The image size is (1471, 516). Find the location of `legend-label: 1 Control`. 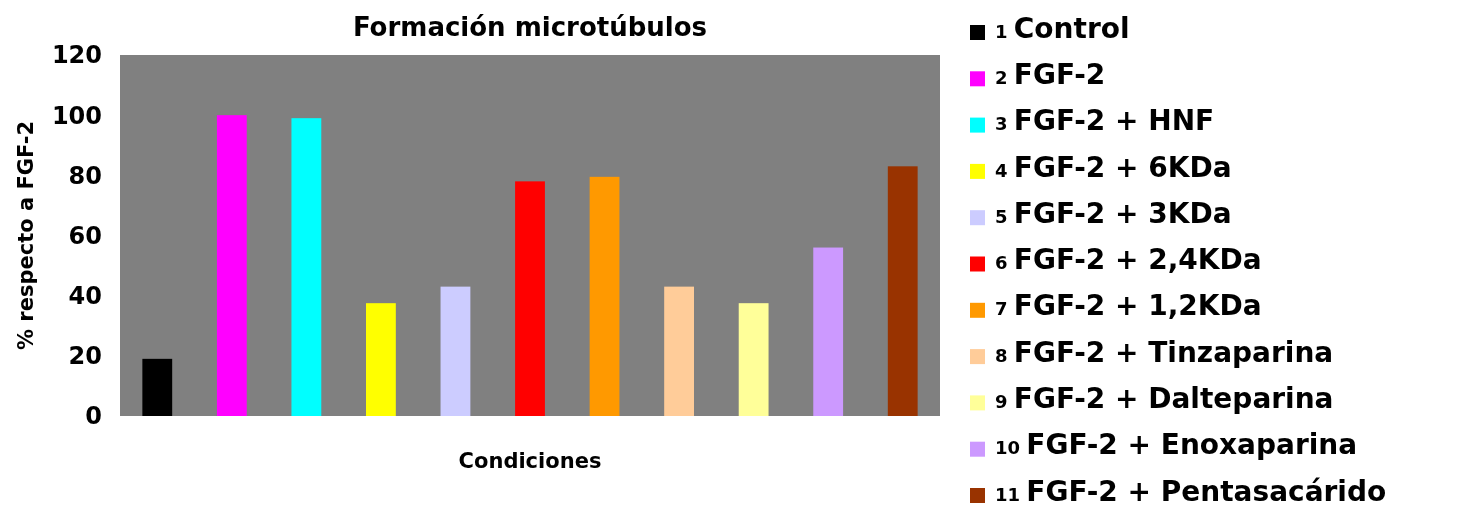

legend-label: 1 Control is located at coordinates (1062, 28).